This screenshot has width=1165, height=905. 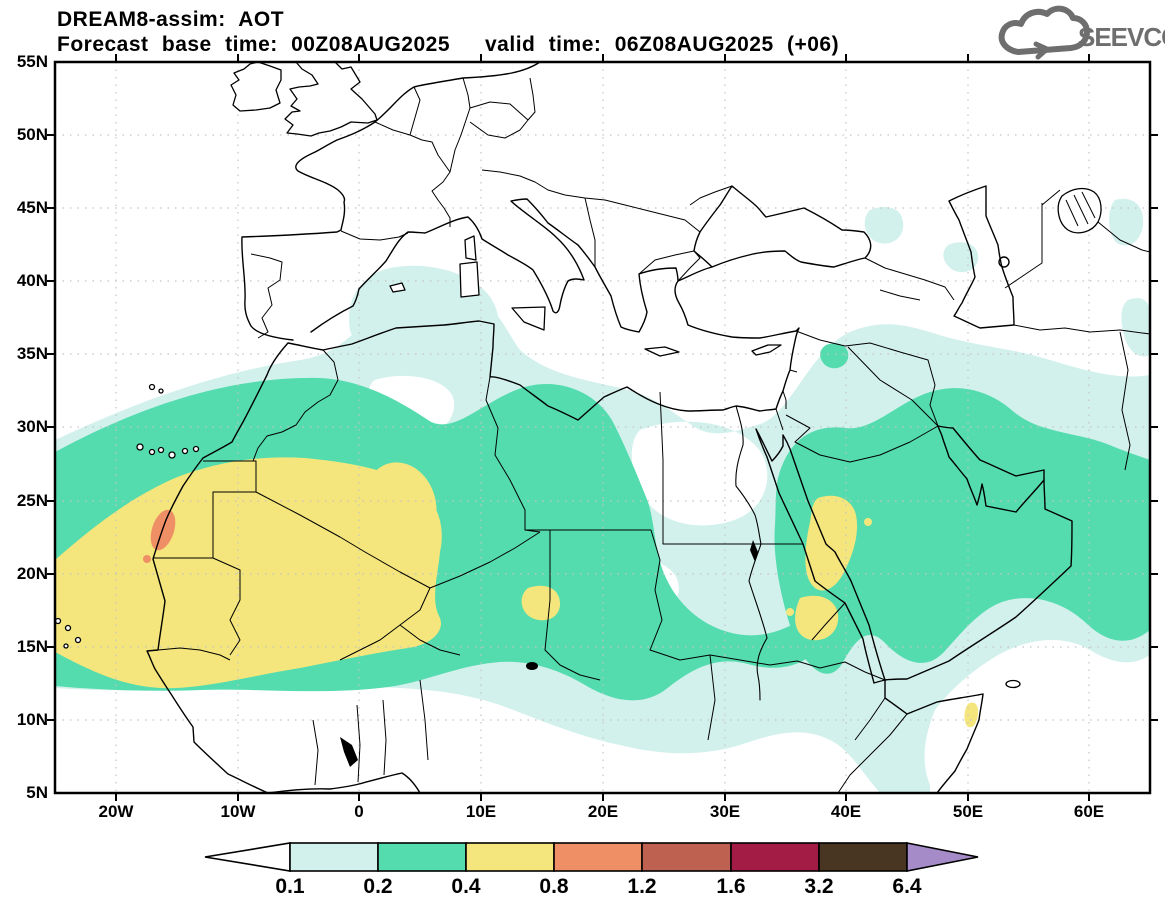 I want to click on lon-label-50e: 50E, so click(x=968, y=811).